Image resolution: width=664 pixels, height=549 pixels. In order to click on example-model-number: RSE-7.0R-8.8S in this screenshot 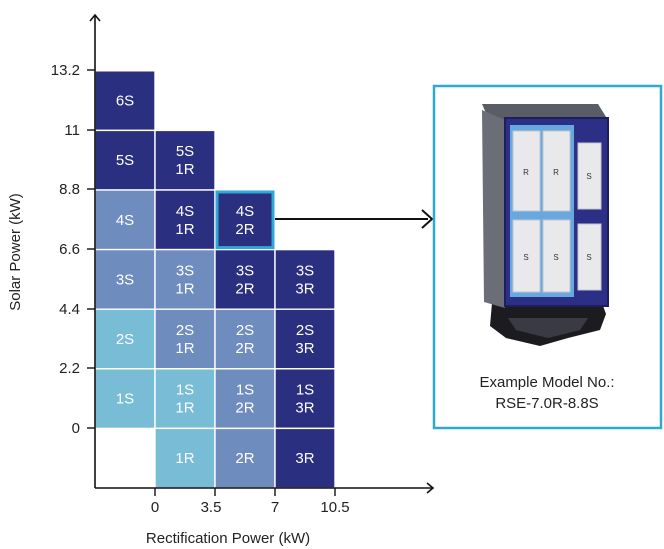, I will do `click(546, 403)`.